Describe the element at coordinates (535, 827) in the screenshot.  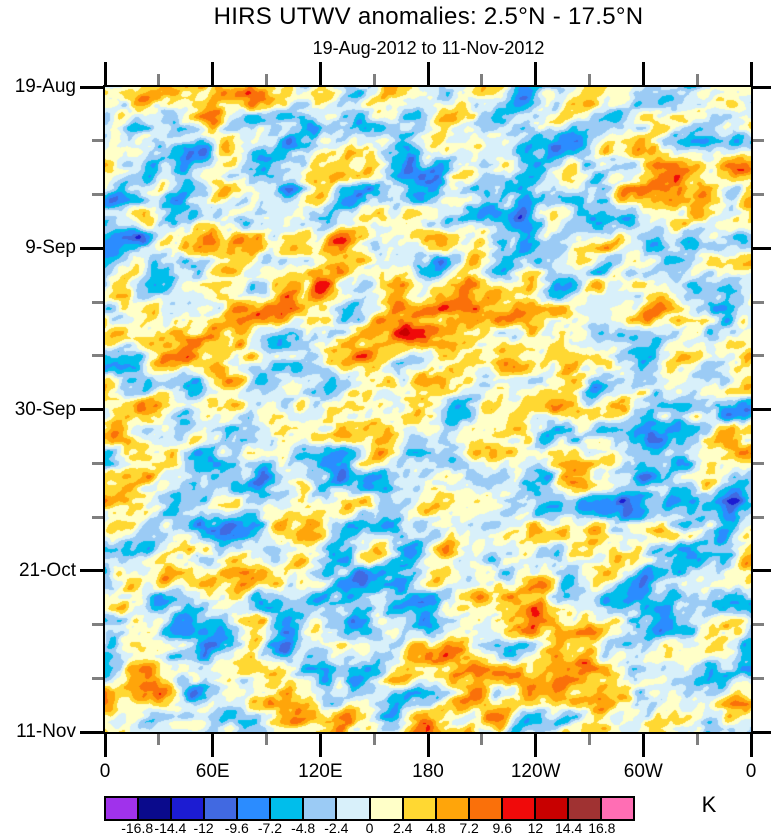
I see `colorbar-tick-label: 12` at that location.